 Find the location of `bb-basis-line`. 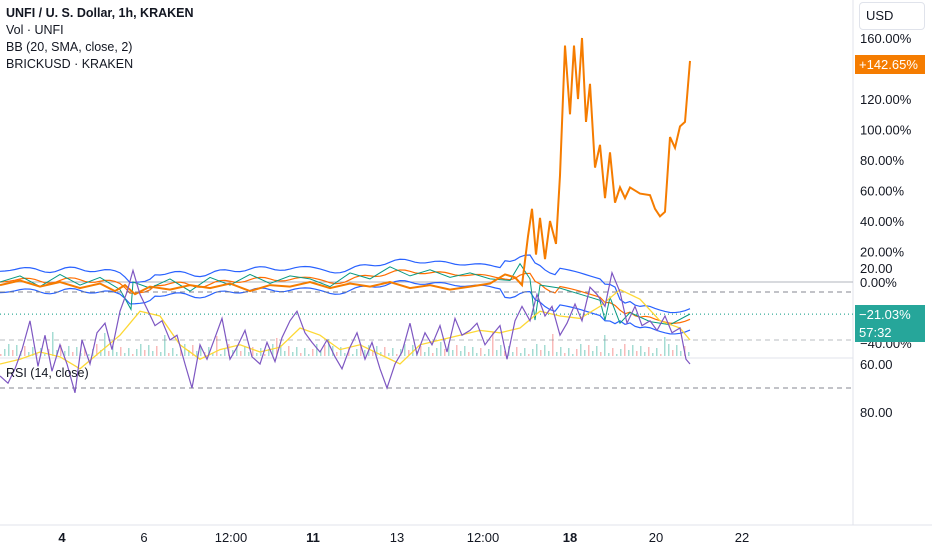

bb-basis-line is located at coordinates (345, 296).